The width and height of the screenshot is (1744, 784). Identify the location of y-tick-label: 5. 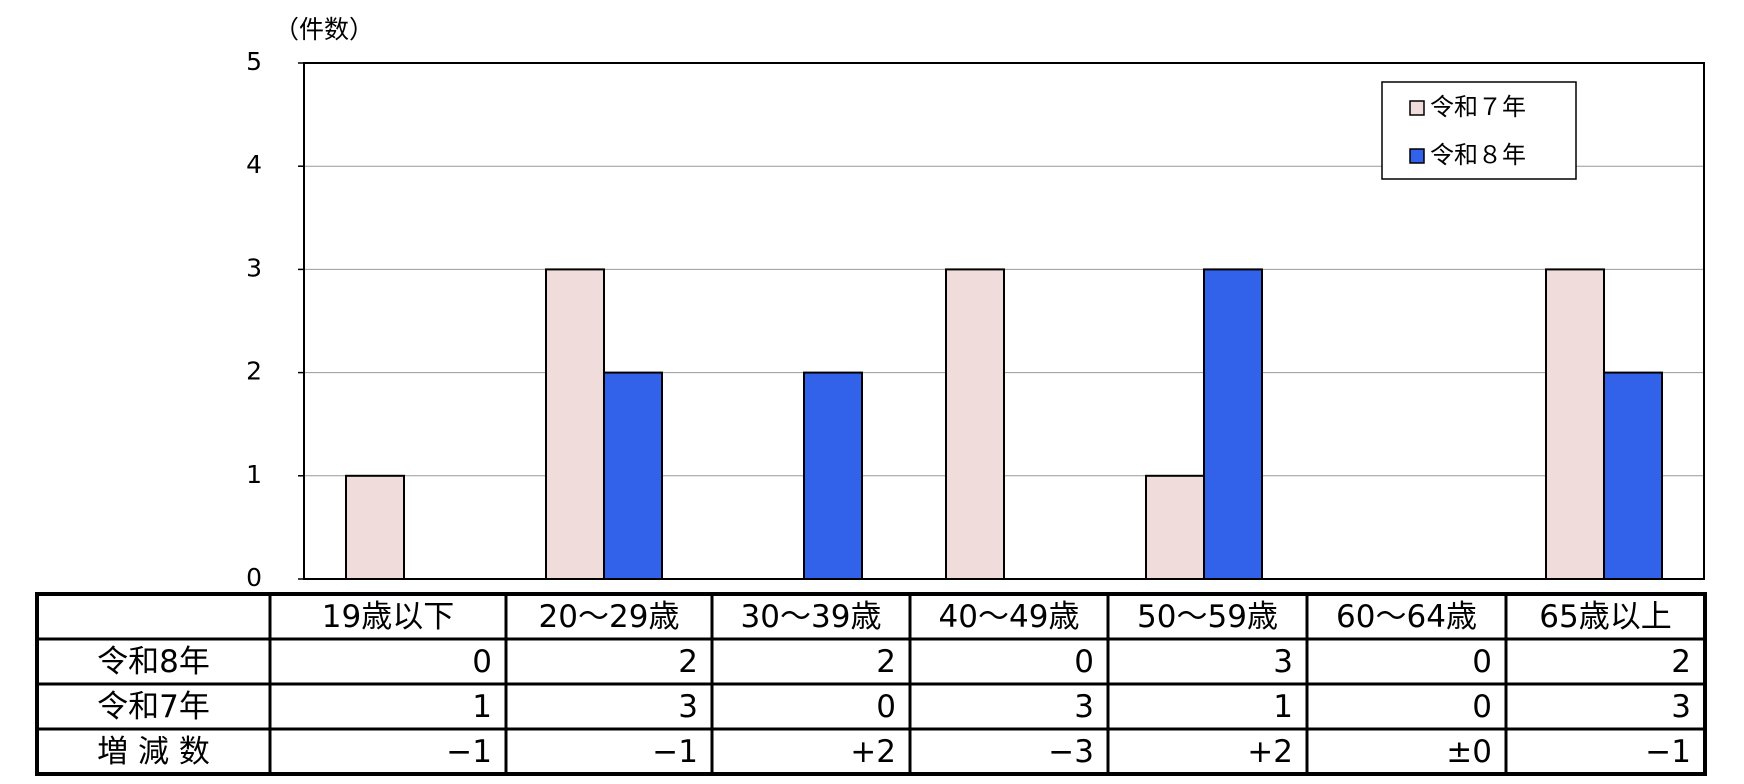
(254, 61).